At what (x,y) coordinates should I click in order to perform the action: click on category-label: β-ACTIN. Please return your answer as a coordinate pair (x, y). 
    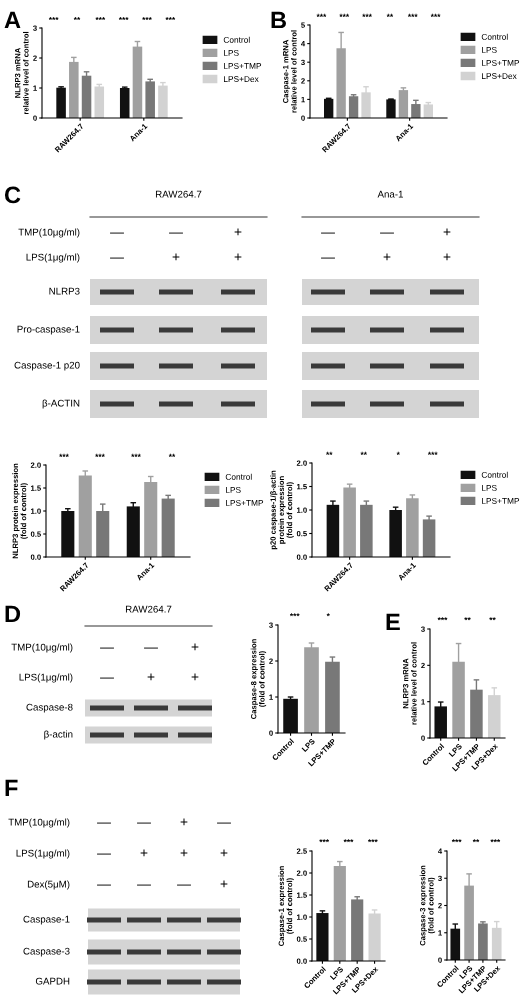
    Looking at the image, I should click on (61, 404).